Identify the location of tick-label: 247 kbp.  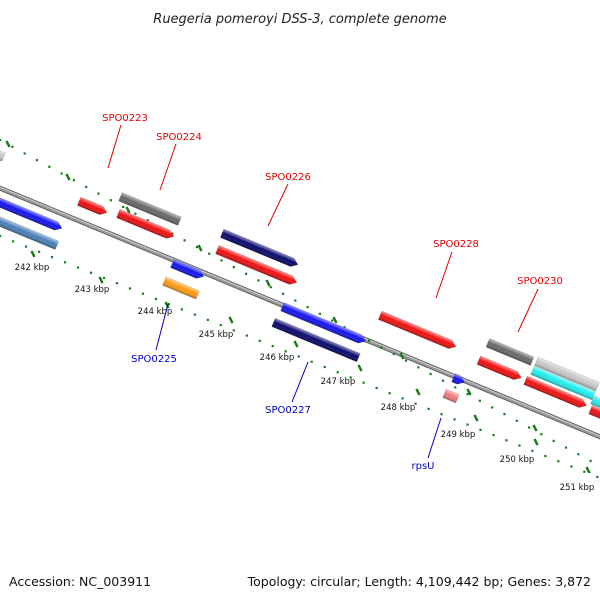
(338, 382).